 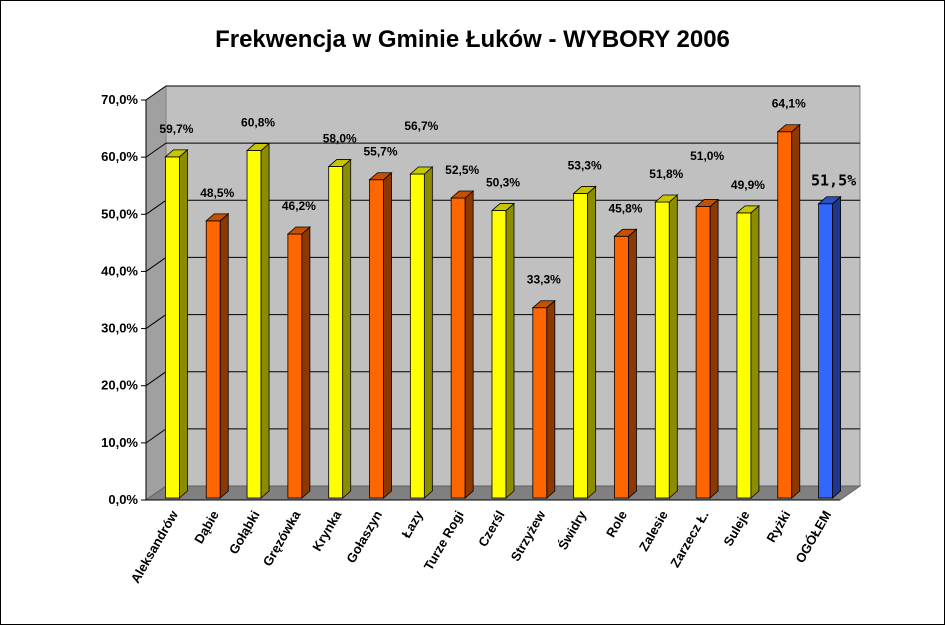 What do you see at coordinates (736, 528) in the screenshot?
I see `category-label: Suleje` at bounding box center [736, 528].